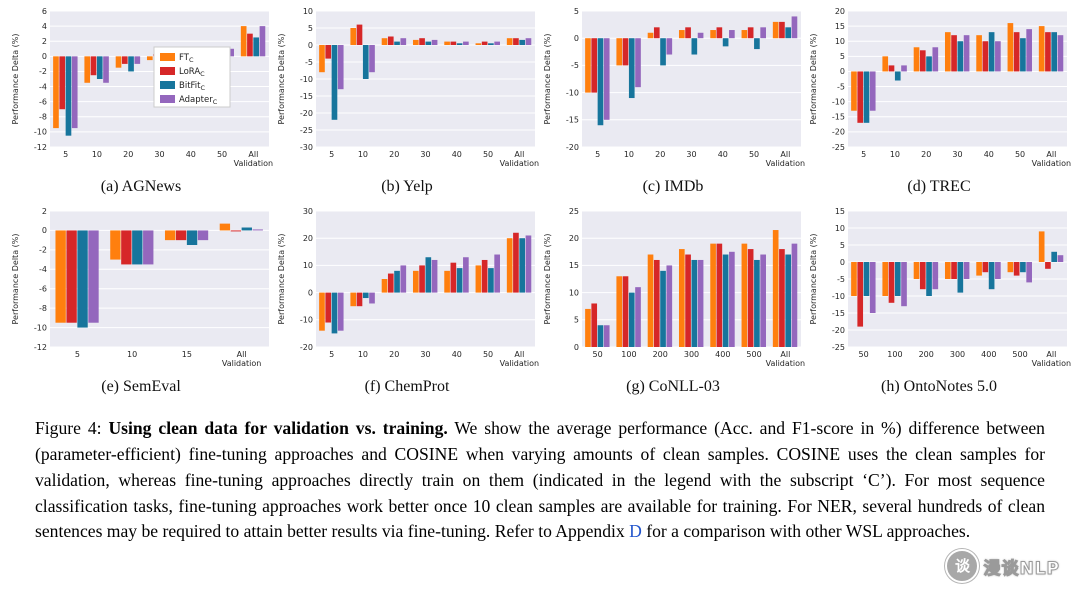 The image size is (1080, 601). Describe the element at coordinates (44, 11) in the screenshot. I see `y-tick-label: 6` at that location.